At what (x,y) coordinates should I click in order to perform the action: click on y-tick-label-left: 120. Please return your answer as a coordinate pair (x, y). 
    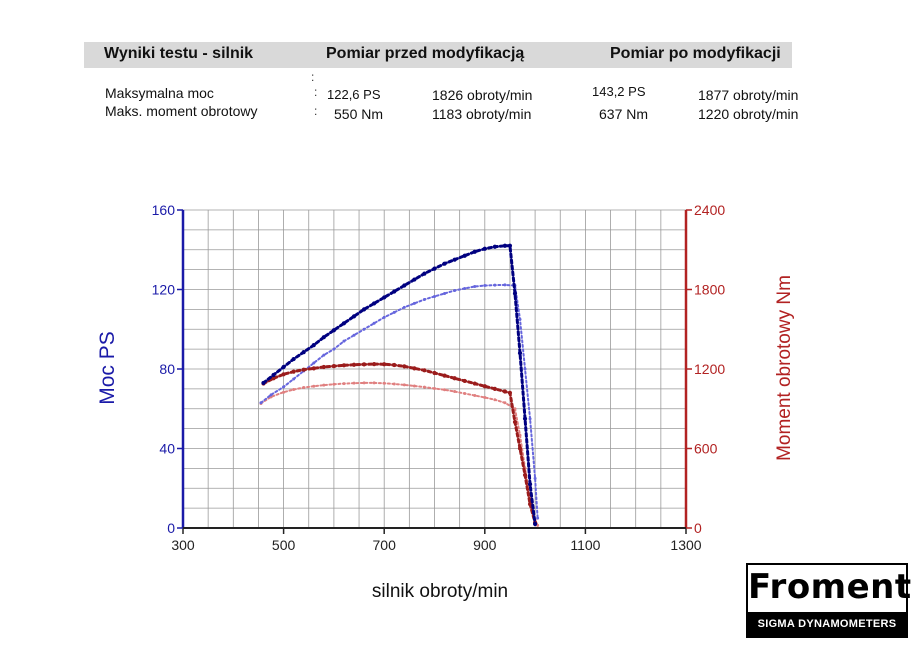
    Looking at the image, I should click on (164, 290).